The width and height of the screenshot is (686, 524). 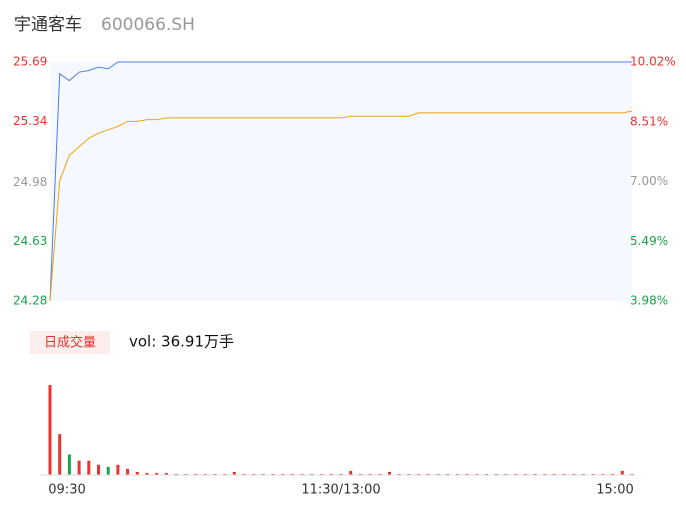 What do you see at coordinates (649, 181) in the screenshot?
I see `y2-tick-label: 7.00%` at bounding box center [649, 181].